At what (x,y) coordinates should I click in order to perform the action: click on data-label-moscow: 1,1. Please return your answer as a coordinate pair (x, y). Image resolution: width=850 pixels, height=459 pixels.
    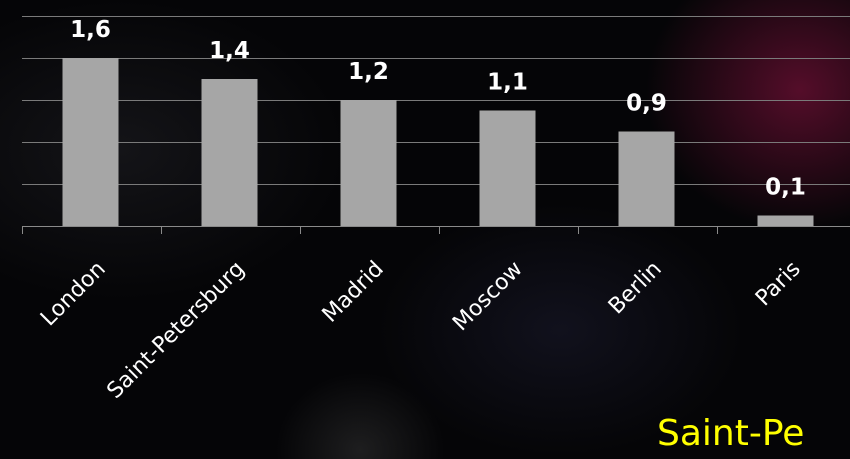
    Looking at the image, I should click on (507, 83).